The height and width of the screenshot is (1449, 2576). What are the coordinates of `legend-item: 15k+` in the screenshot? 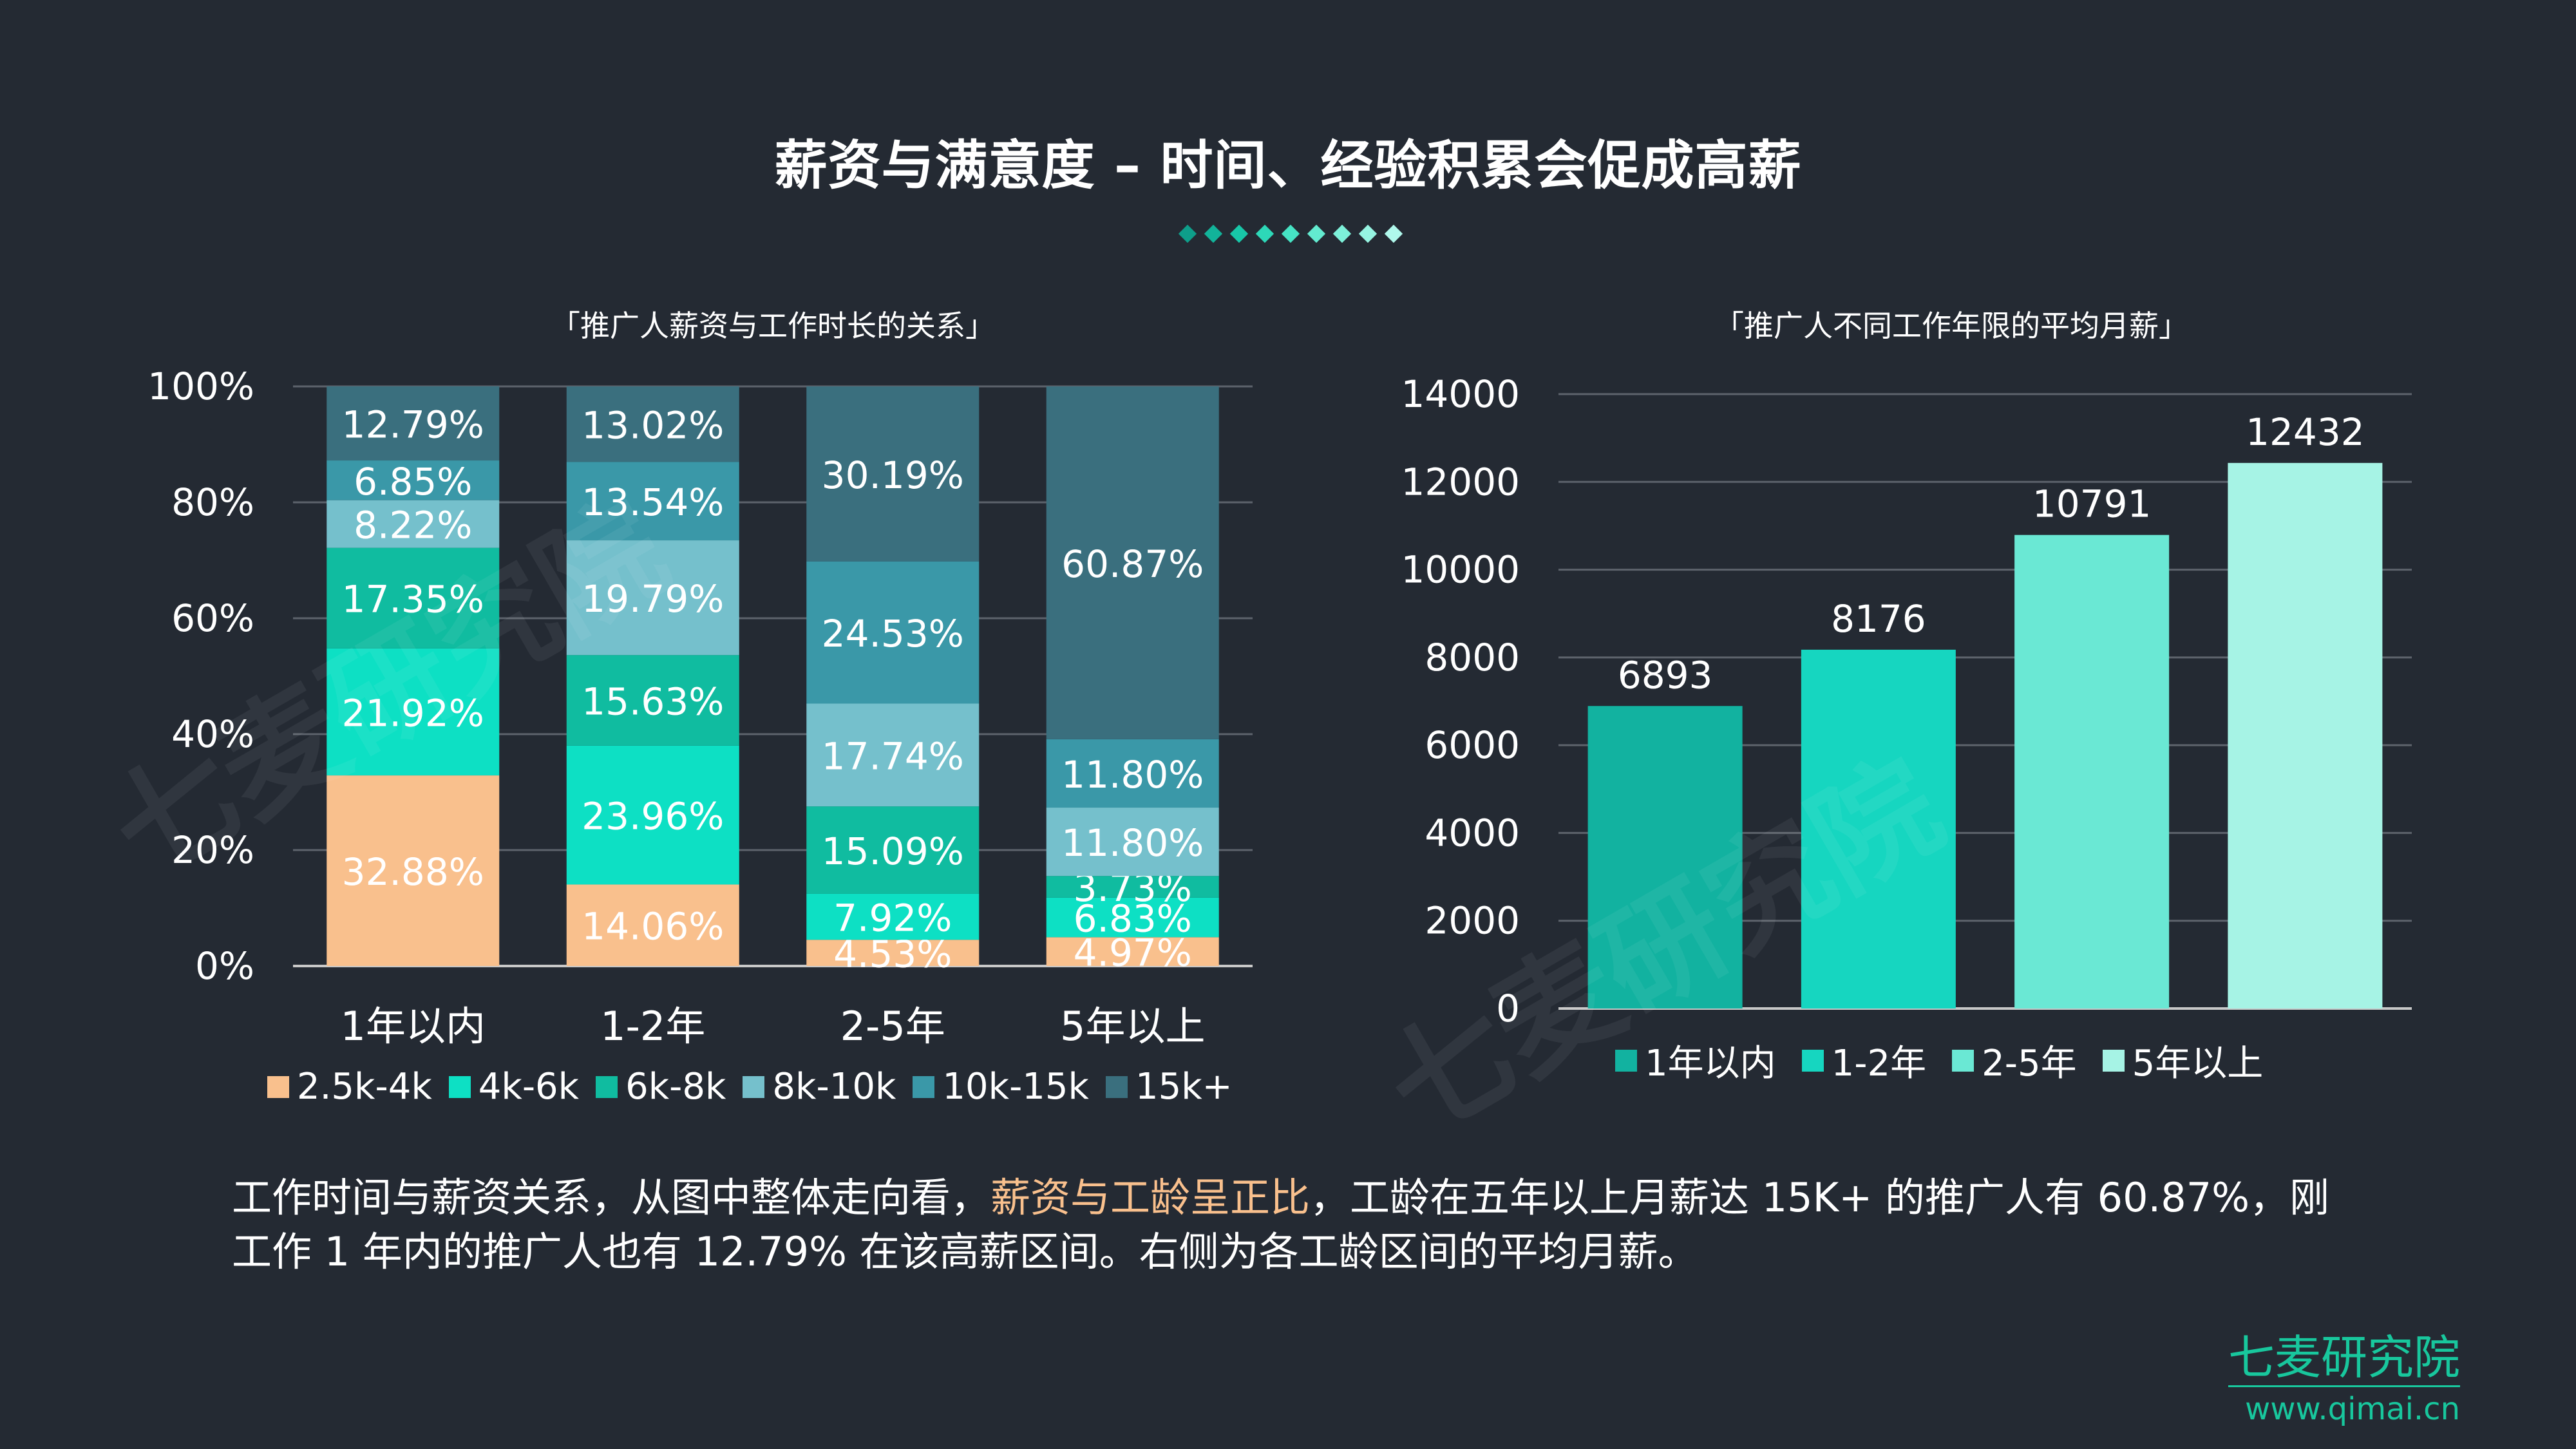 It's located at (1169, 1087).